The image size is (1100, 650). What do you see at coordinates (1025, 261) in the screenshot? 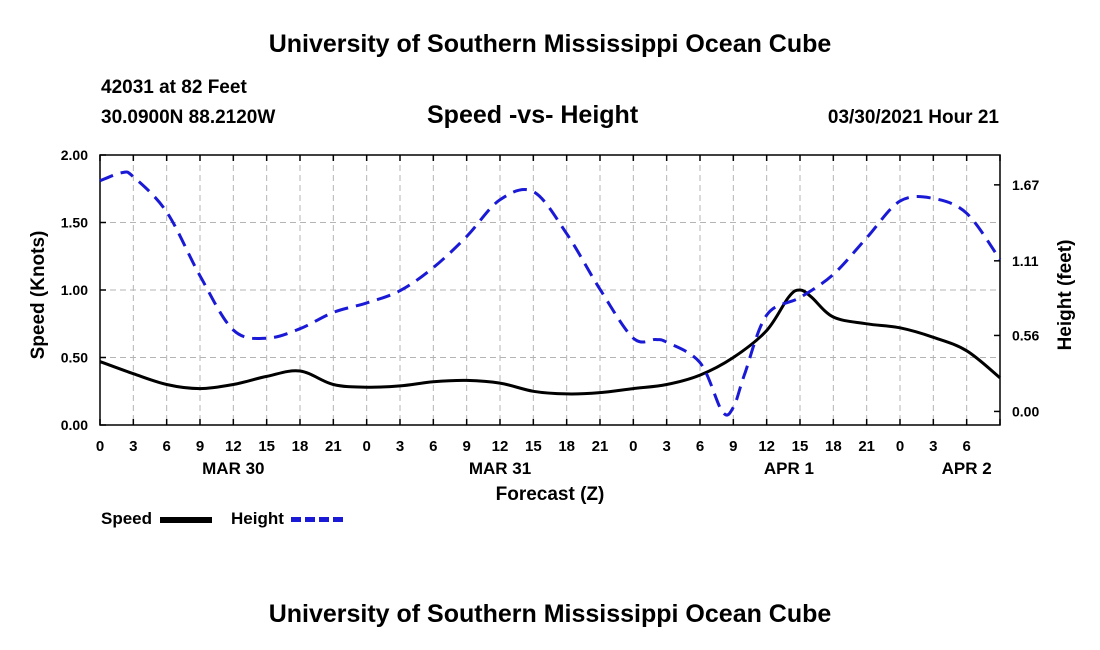
I see `y2-tick-label: 1.11` at bounding box center [1025, 261].